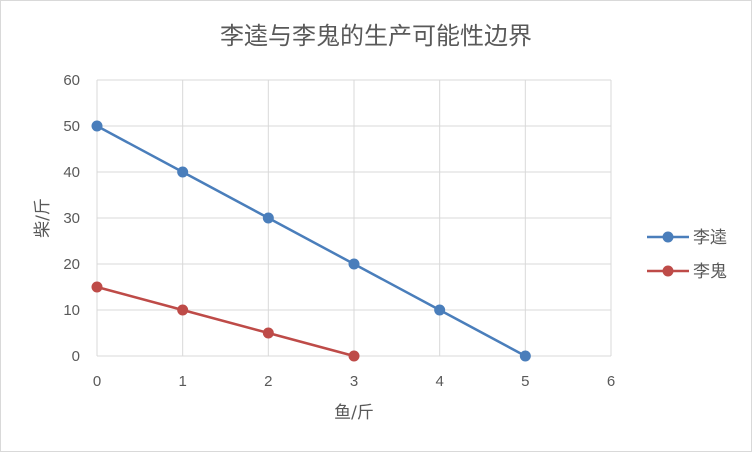  I want to click on y-tick-label: 0, so click(76, 356).